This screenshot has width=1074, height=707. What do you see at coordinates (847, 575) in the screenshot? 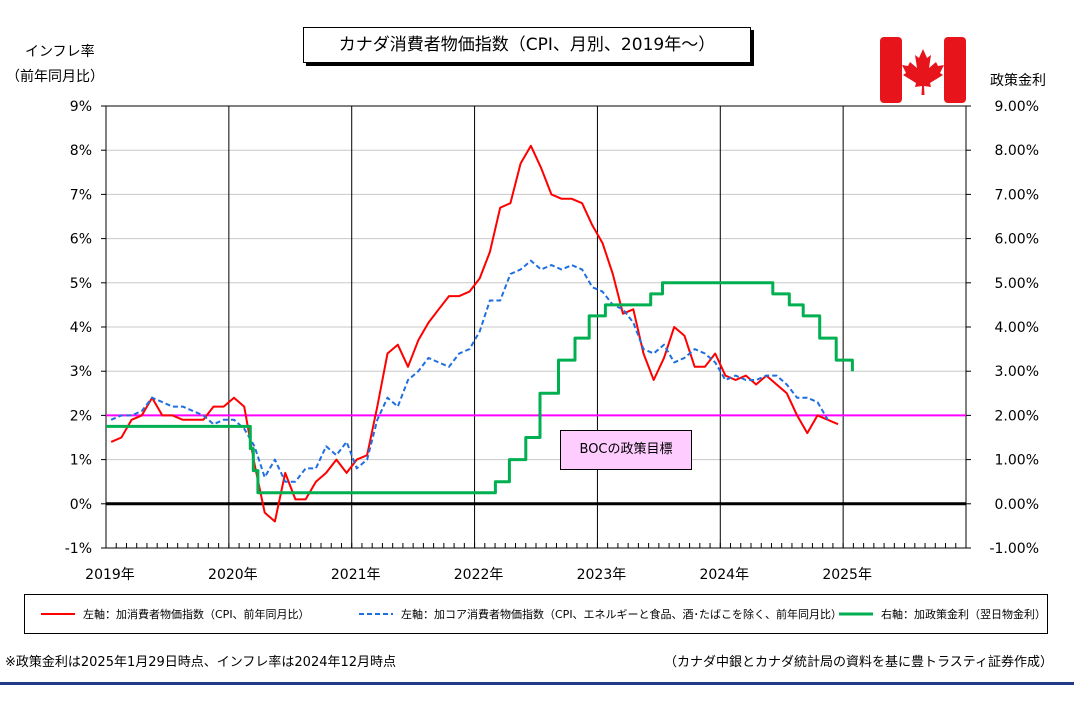
I see `x-tick-label: 2025年` at bounding box center [847, 575].